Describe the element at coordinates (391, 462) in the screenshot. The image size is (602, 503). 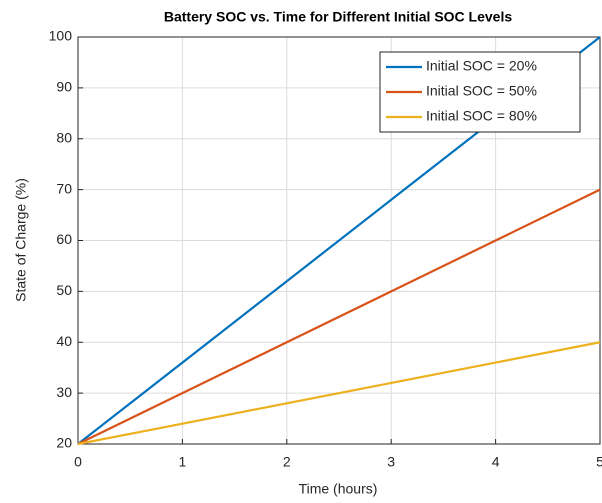
I see `x-tick-label: 3` at that location.